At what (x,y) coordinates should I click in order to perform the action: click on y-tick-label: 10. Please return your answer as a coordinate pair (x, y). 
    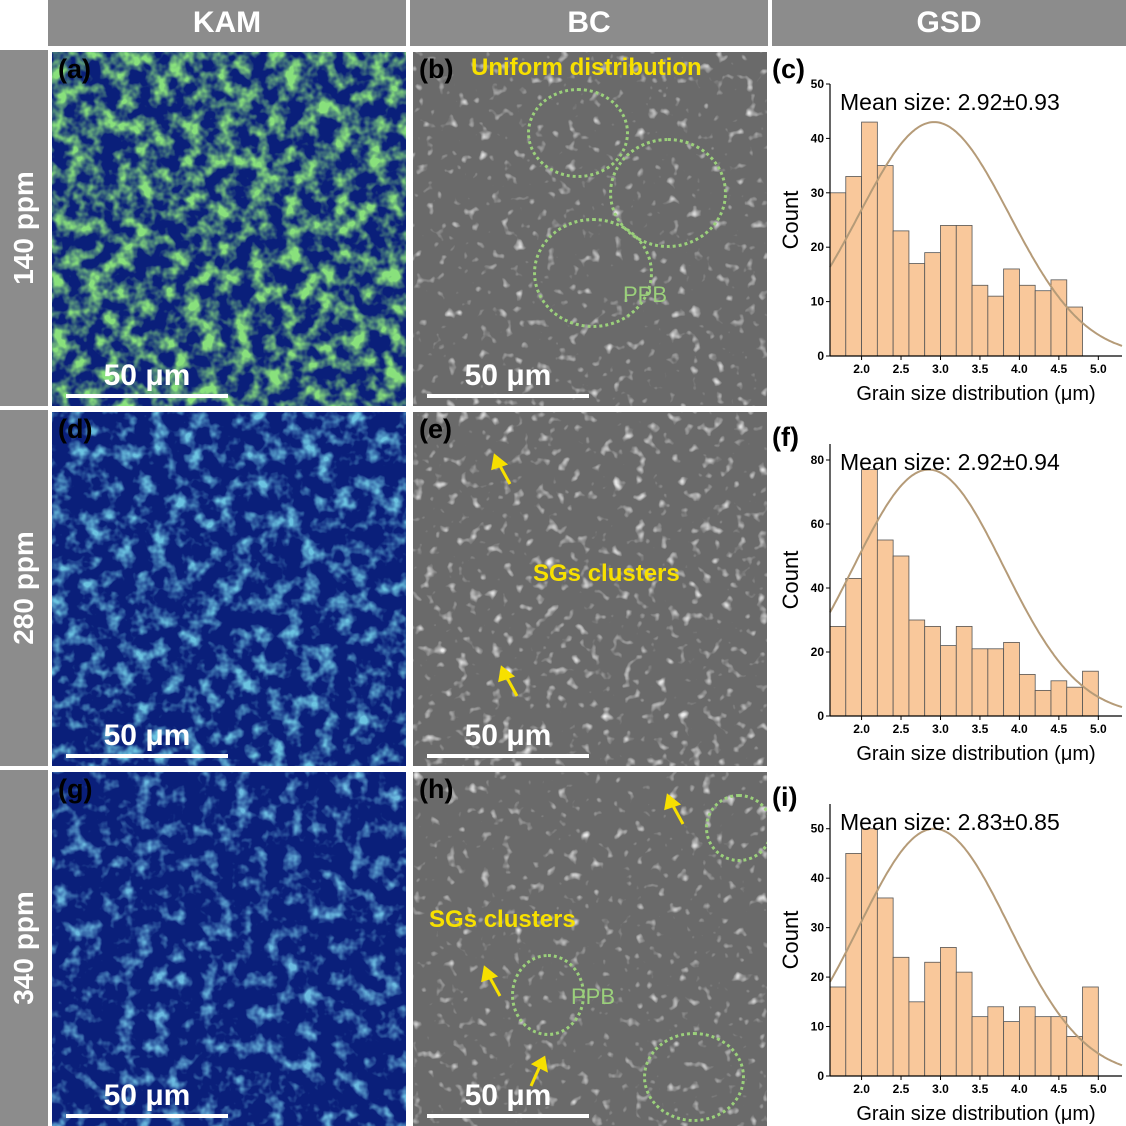
    Looking at the image, I should click on (818, 302).